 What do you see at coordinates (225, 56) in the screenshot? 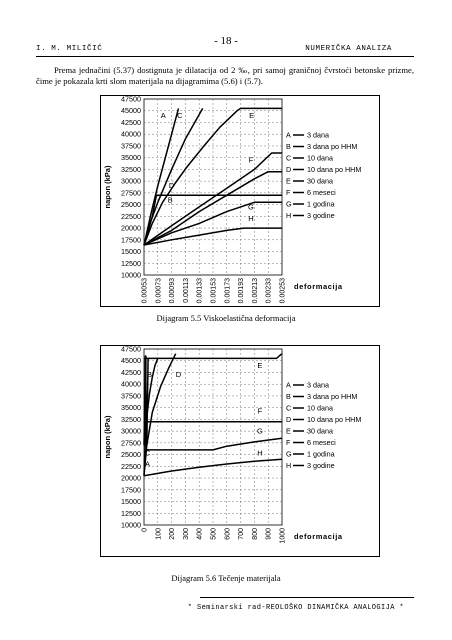
I see `header-rule` at bounding box center [225, 56].